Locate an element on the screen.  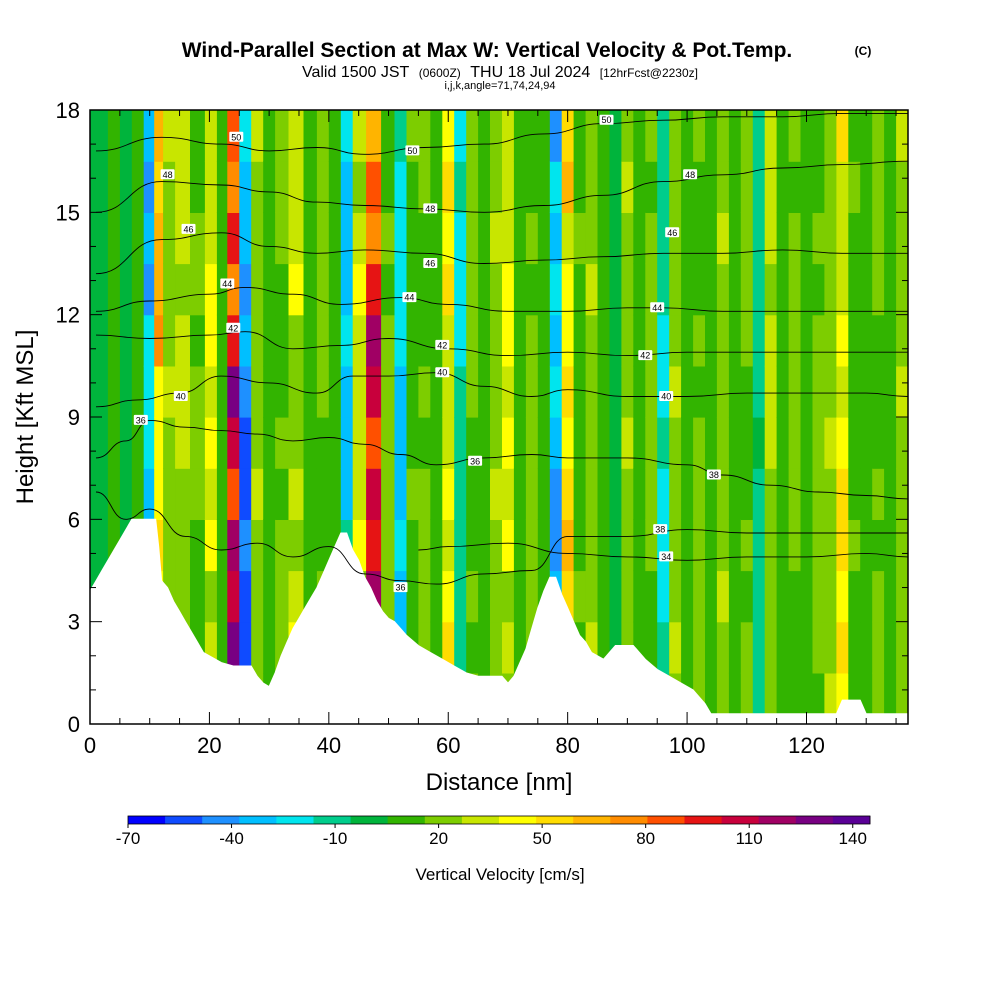
x-tick-label: 100 is located at coordinates (687, 745).